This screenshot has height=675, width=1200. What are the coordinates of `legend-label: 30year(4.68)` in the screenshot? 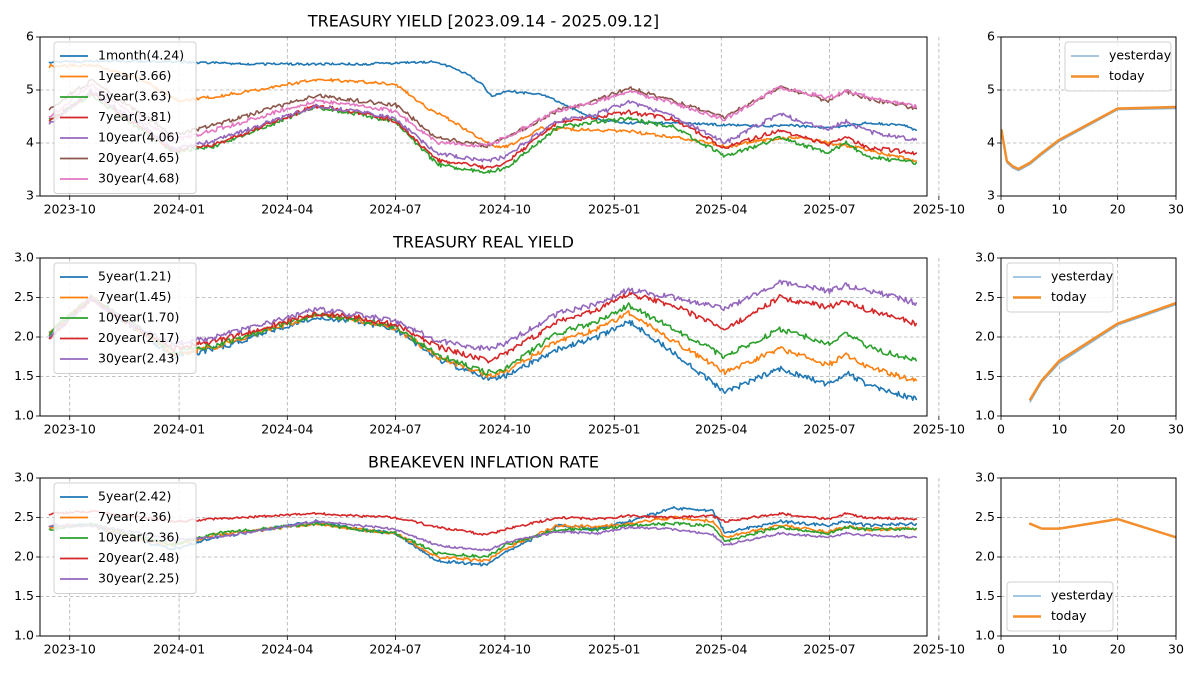 It's located at (138, 178).